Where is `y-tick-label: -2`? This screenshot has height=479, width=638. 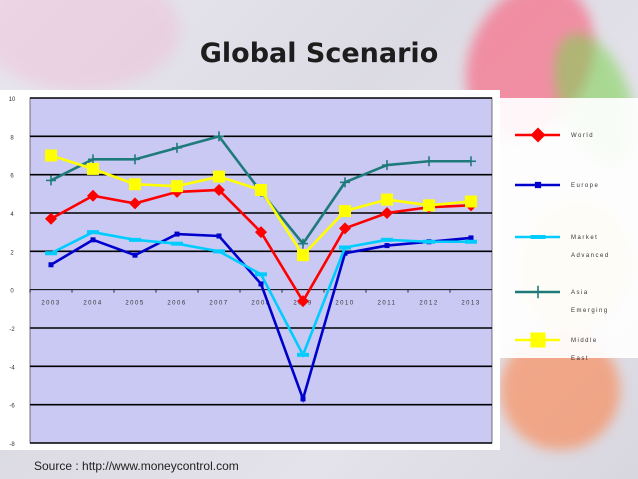 y-tick-label: -2 is located at coordinates (12, 330).